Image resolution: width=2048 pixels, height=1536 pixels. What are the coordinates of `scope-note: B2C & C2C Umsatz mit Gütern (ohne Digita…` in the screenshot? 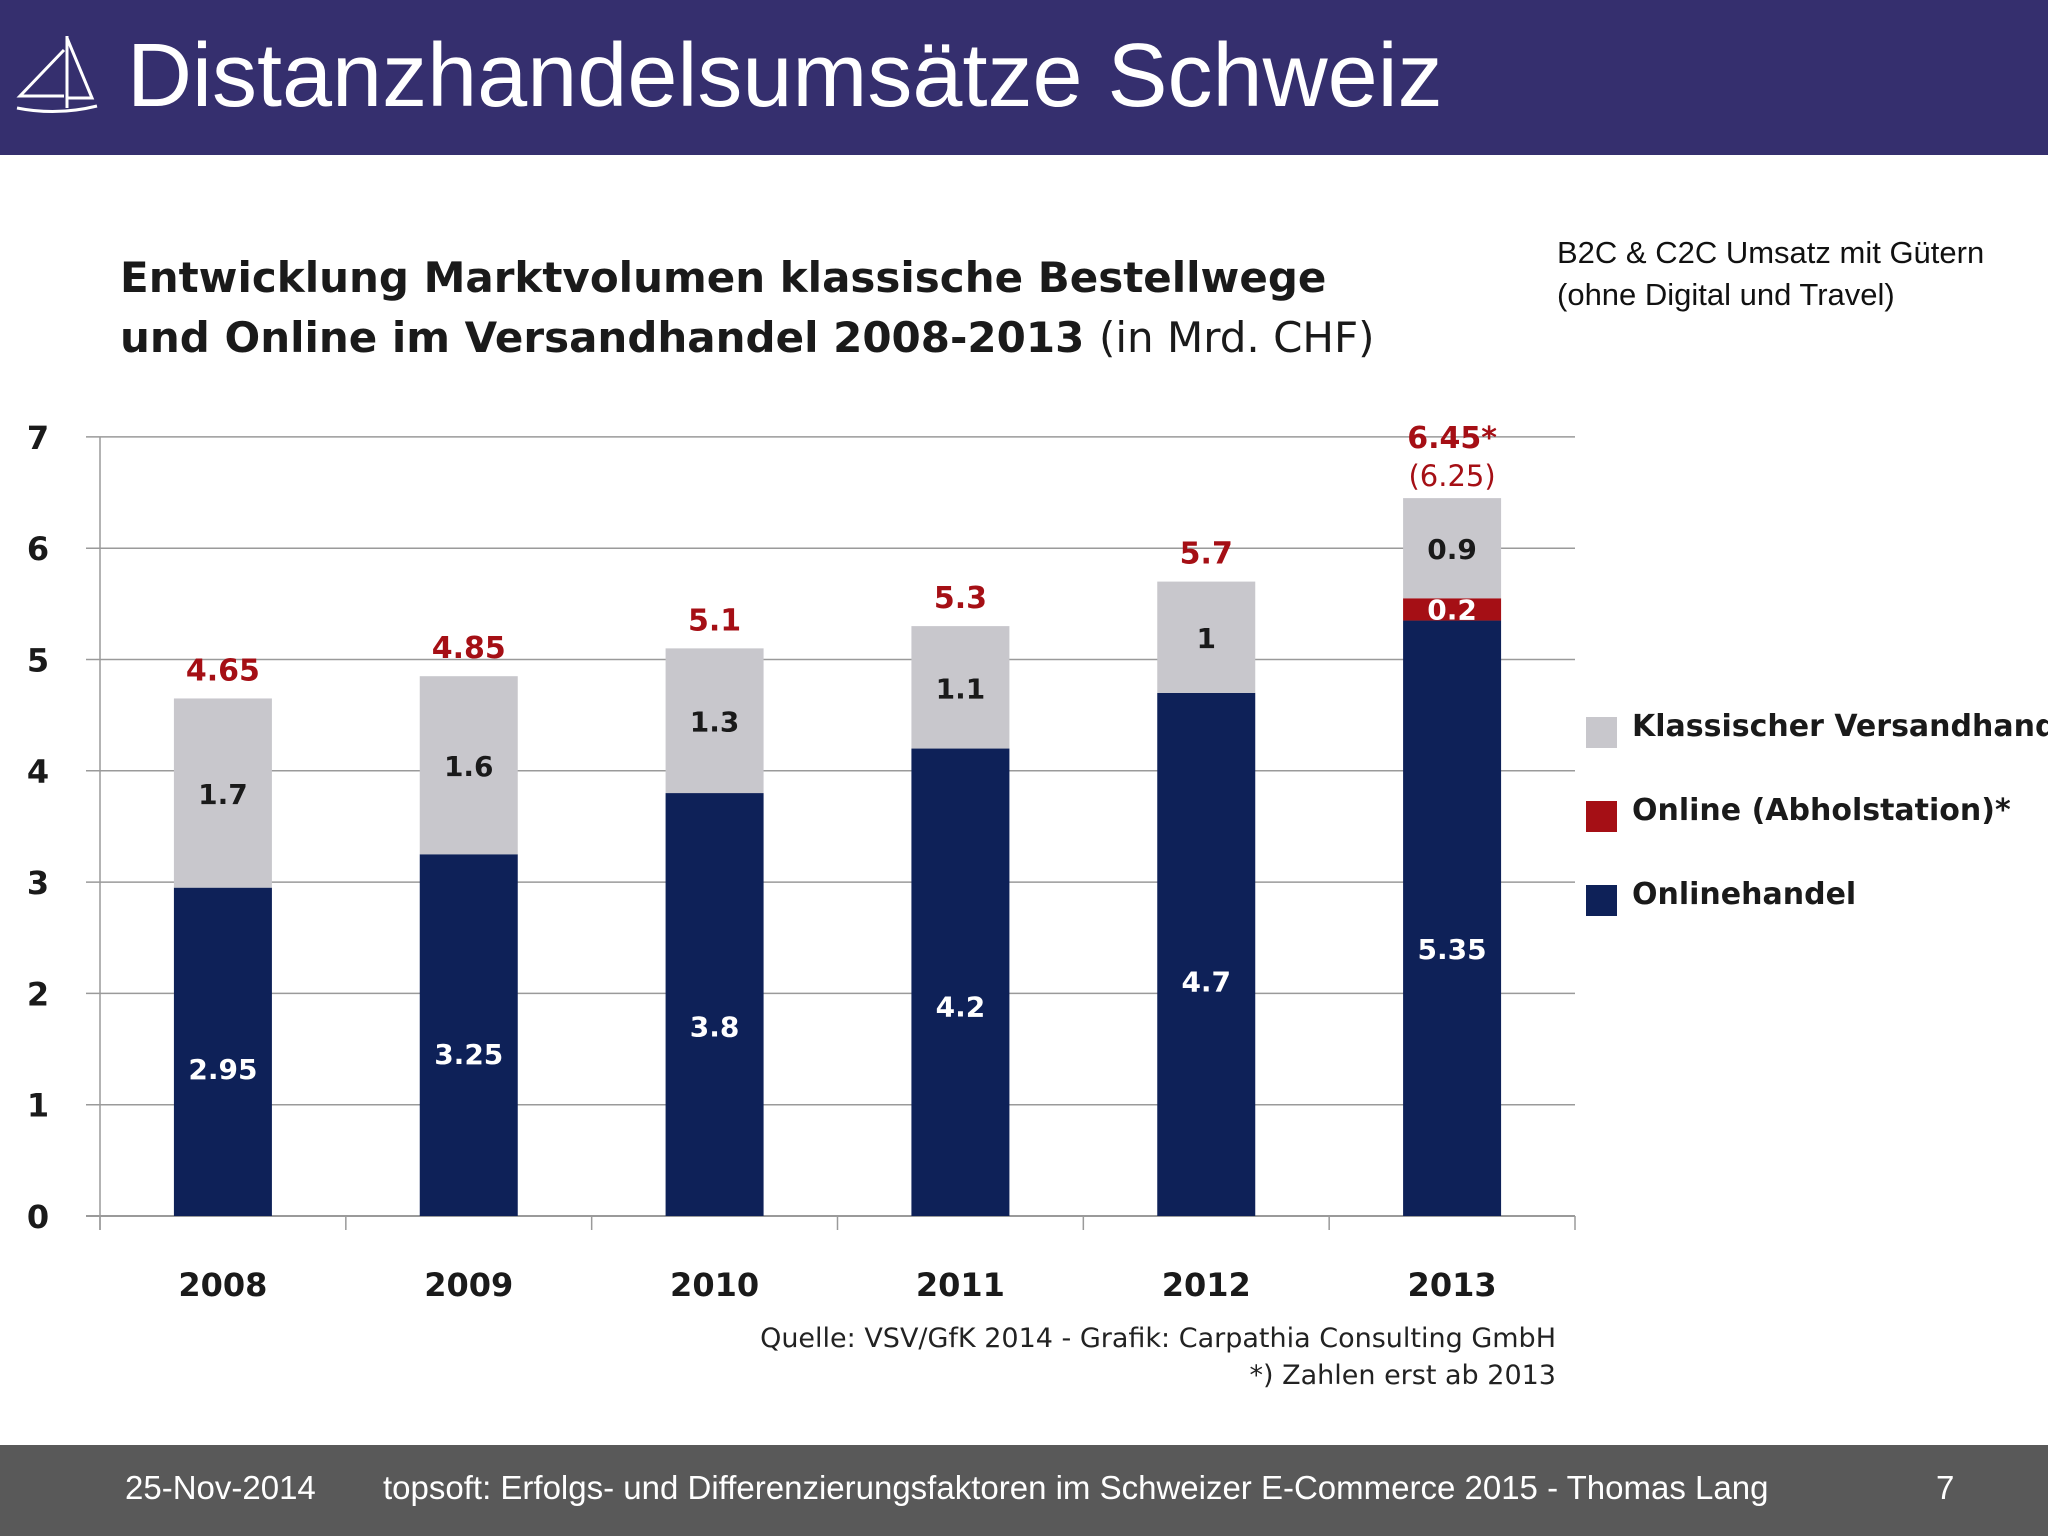 It's located at (1770, 274).